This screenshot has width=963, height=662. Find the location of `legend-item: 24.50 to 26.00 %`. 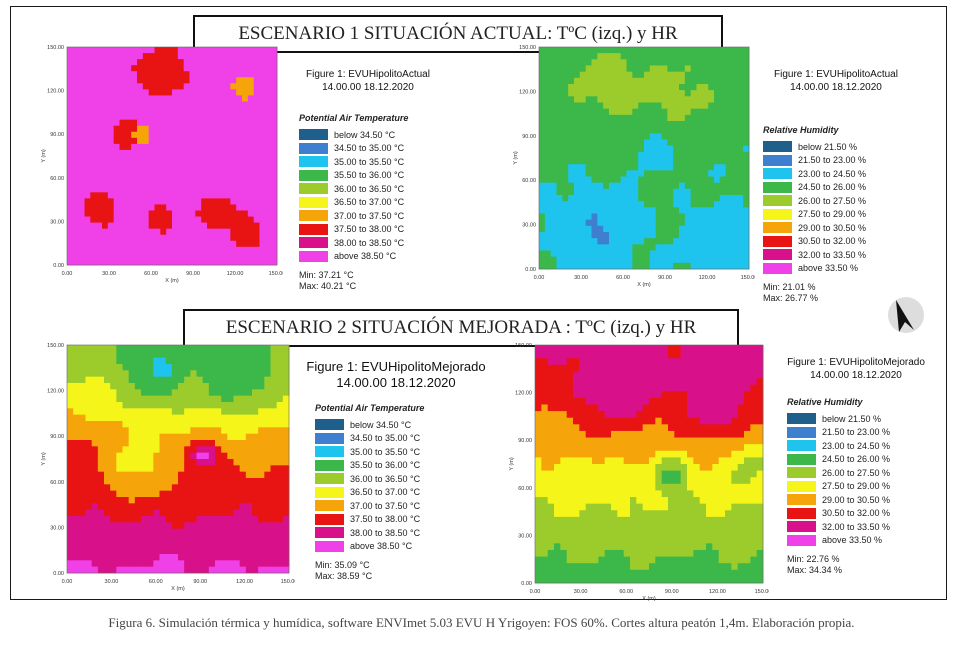

legend-item: 24.50 to 26.00 % is located at coordinates (814, 188).